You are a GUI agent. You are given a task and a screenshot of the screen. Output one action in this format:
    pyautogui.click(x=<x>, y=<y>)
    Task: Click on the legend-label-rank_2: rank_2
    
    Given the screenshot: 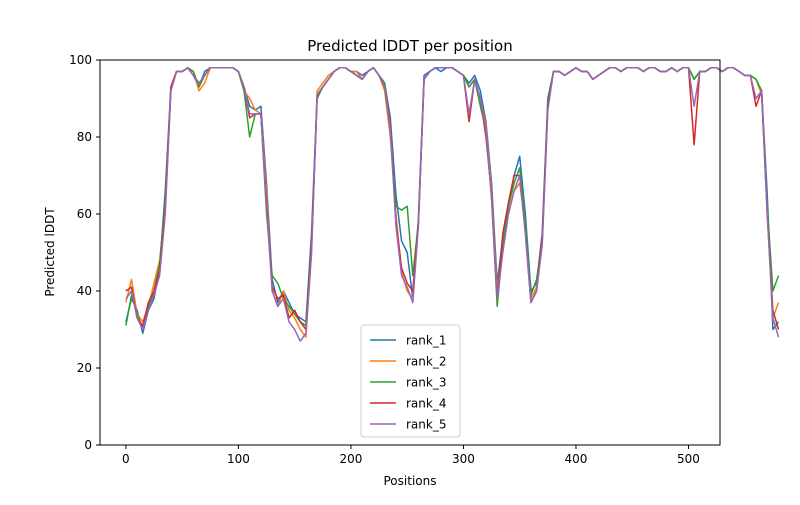 What is the action you would take?
    pyautogui.click(x=426, y=362)
    